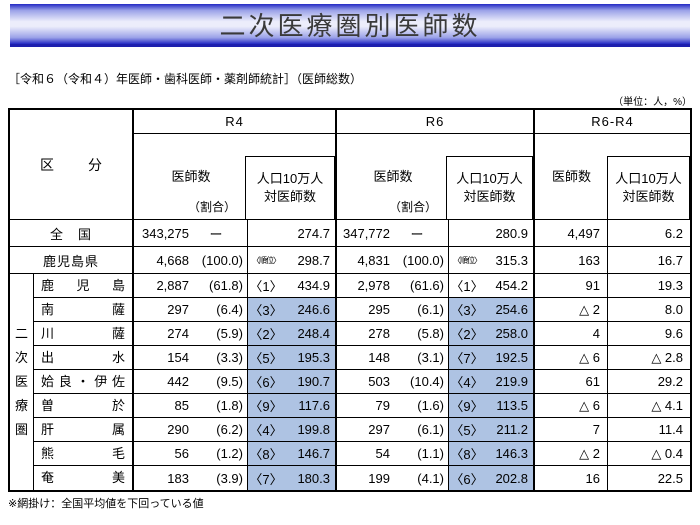 This screenshot has height=525, width=700. Describe the element at coordinates (178, 309) in the screenshot. I see `count-value: 297` at that location.